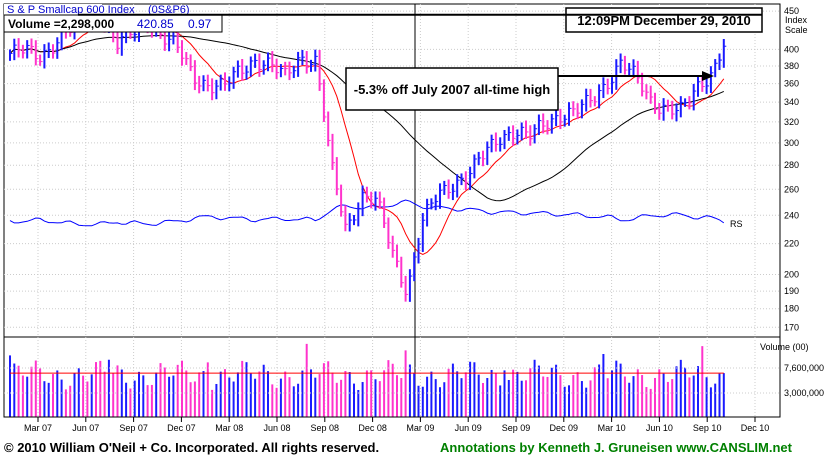 This screenshot has height=460, width=825. Describe the element at coordinates (564, 428) in the screenshot. I see `x-tick-label: Dec 09` at that location.